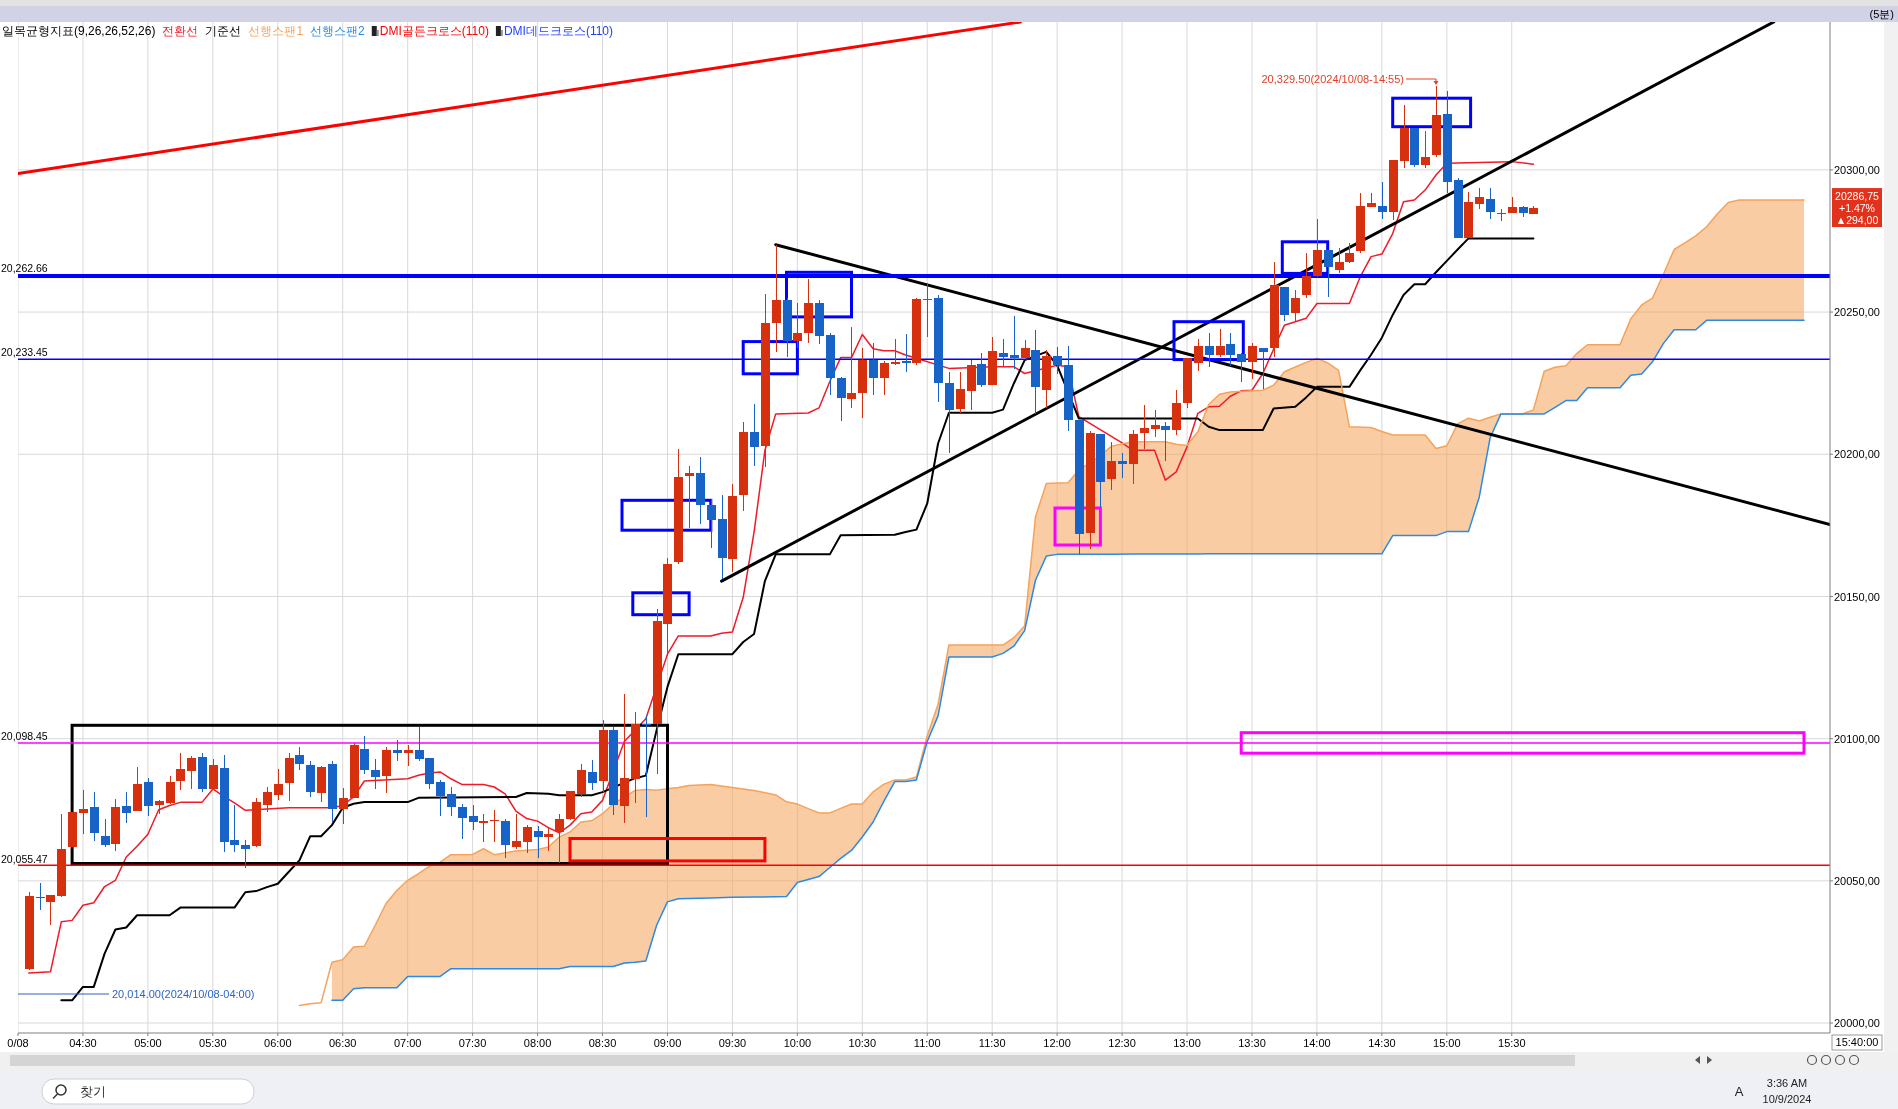 This screenshot has height=1109, width=1898. I want to click on text: 3:36 AM, so click(1787, 1083).